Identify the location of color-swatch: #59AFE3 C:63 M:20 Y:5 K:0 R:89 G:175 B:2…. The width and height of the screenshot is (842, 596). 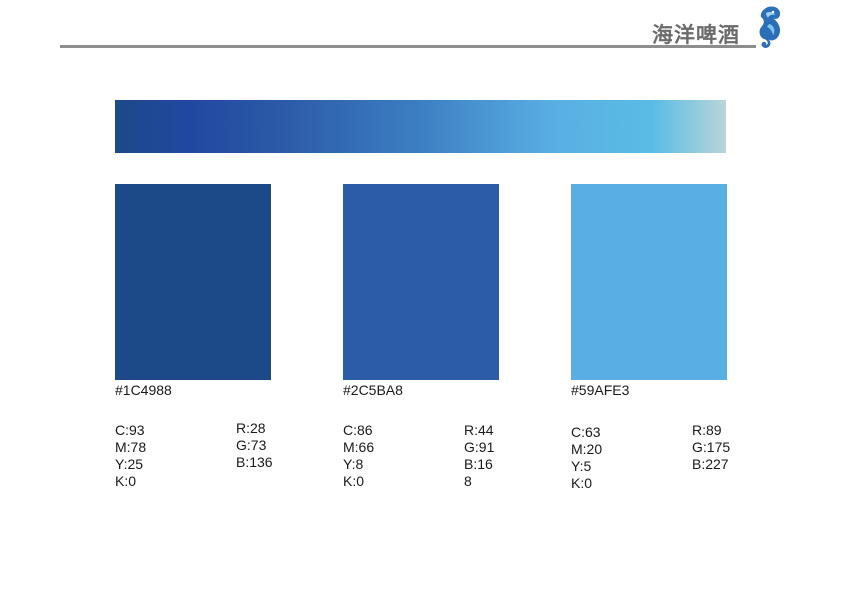
(651, 344).